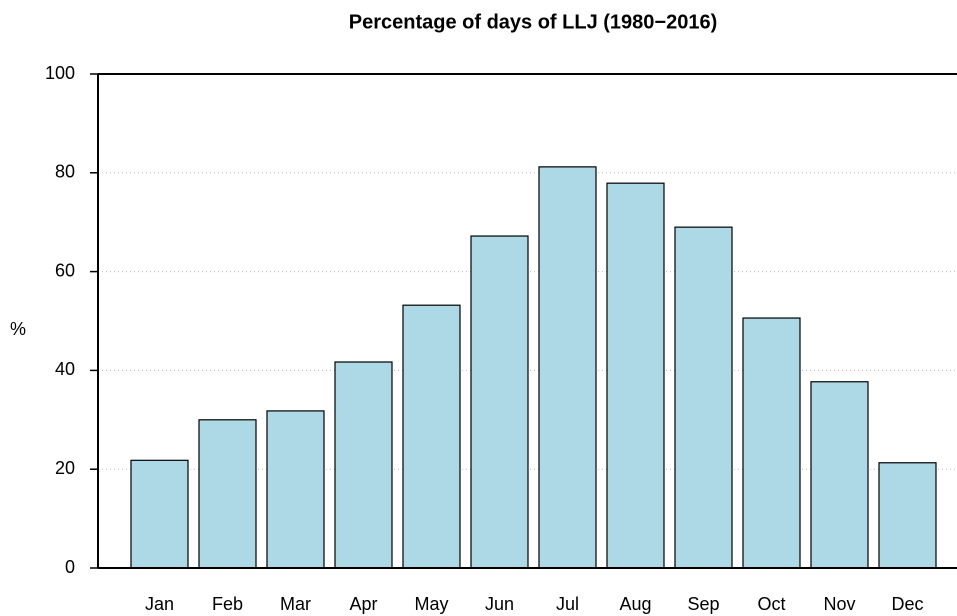  Describe the element at coordinates (65, 270) in the screenshot. I see `y-tick-label: 60` at that location.